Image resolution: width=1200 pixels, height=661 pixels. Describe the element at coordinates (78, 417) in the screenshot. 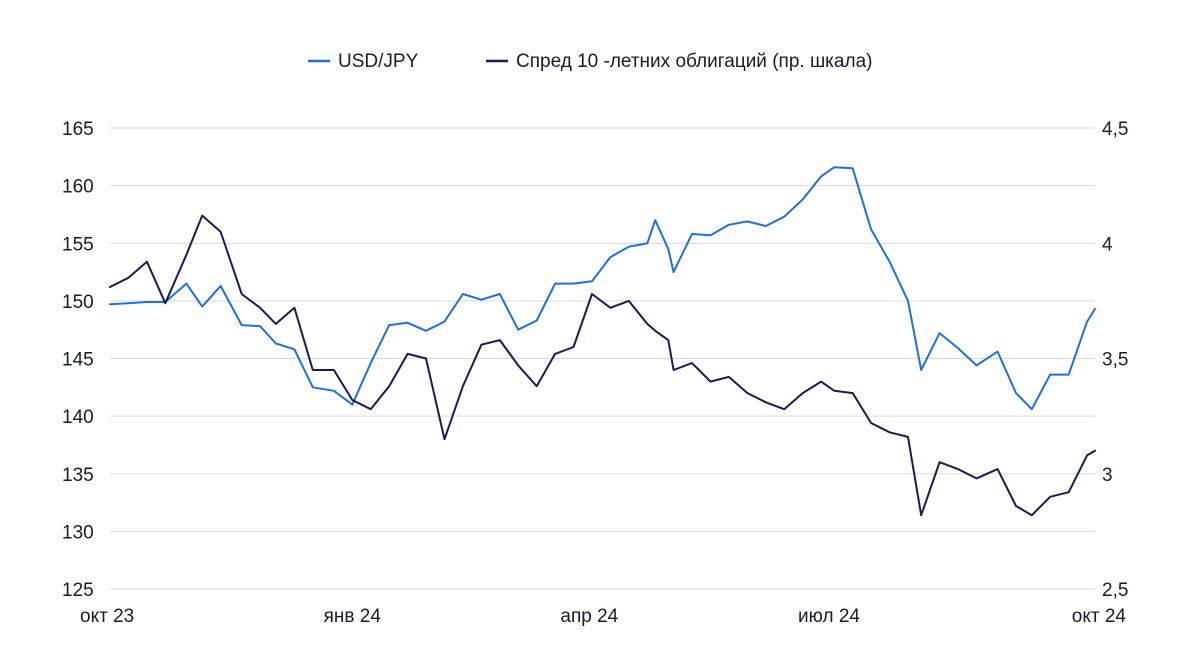

I see `y-left-tick-label: 140` at that location.